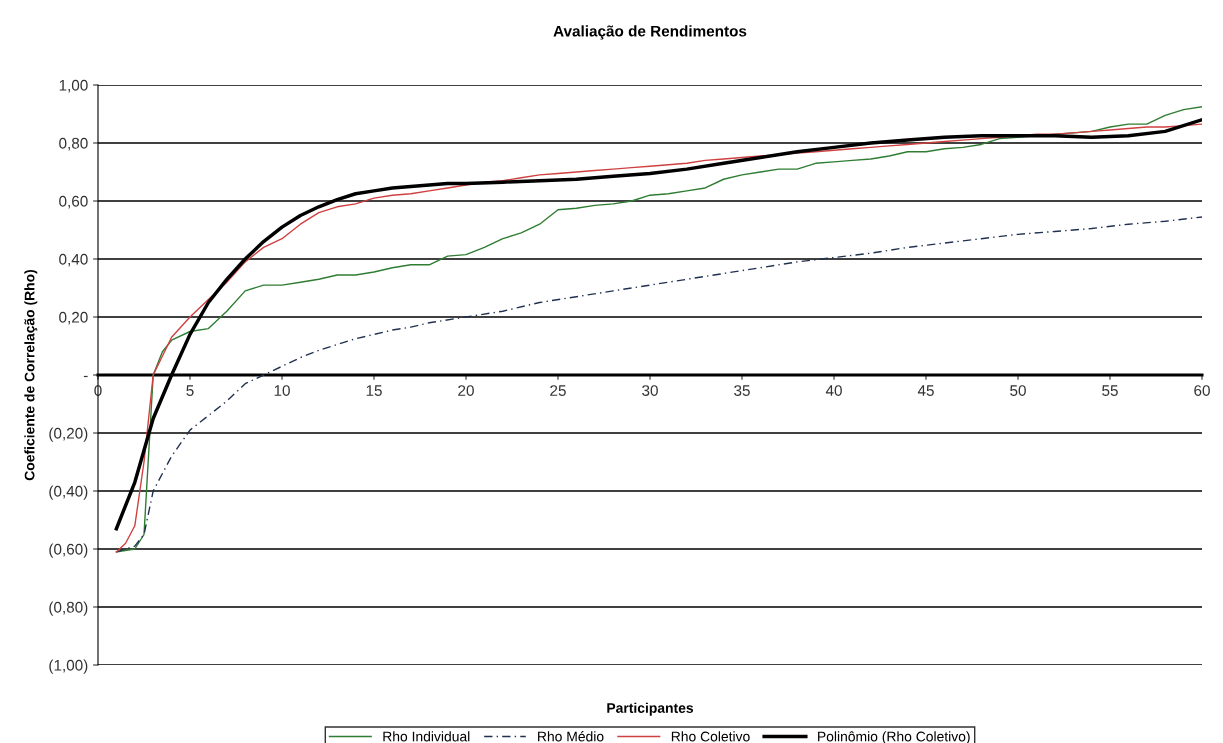 This screenshot has height=743, width=1223. I want to click on x-tick-label: 50, so click(1018, 390).